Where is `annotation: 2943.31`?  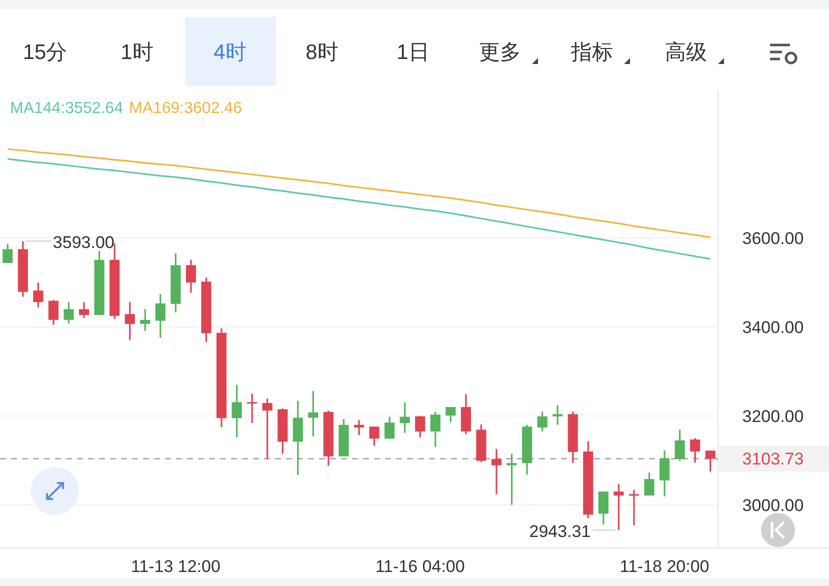
annotation: 2943.31 is located at coordinates (560, 532).